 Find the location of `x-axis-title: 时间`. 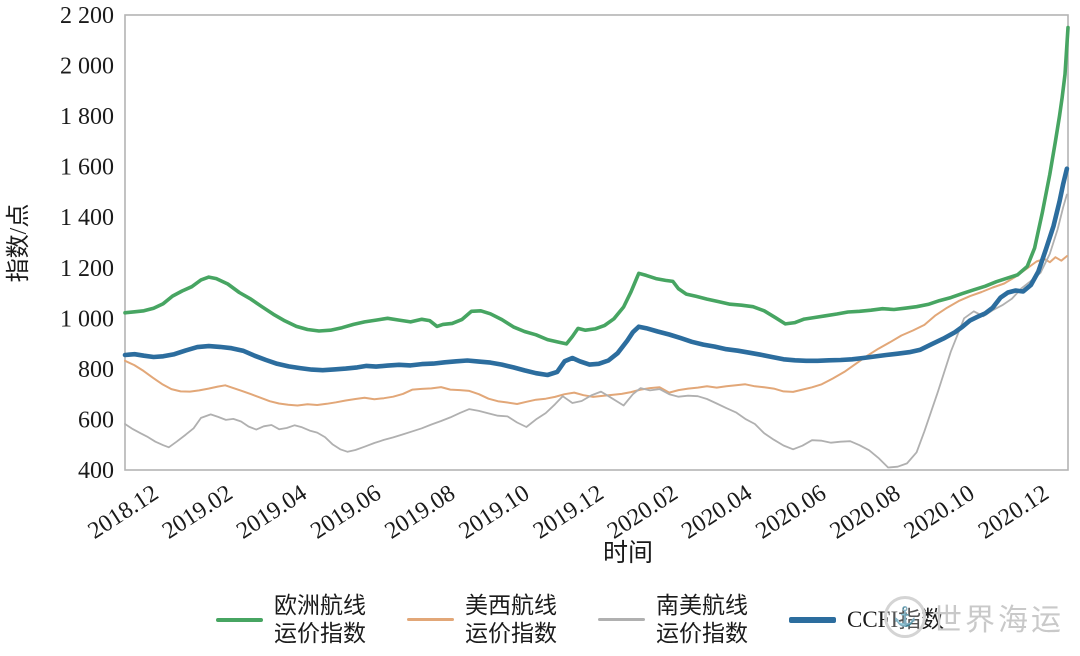

x-axis-title: 时间 is located at coordinates (628, 553).